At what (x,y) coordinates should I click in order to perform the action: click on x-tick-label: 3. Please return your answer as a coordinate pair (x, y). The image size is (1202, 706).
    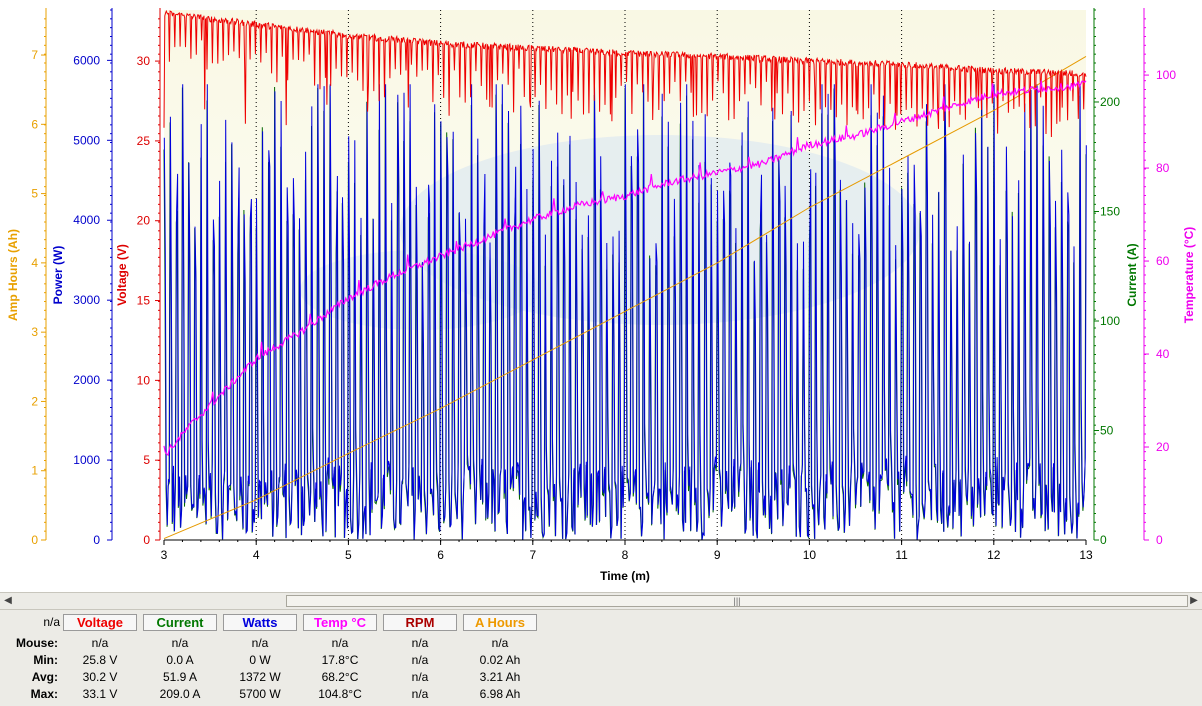
    Looking at the image, I should click on (164, 555).